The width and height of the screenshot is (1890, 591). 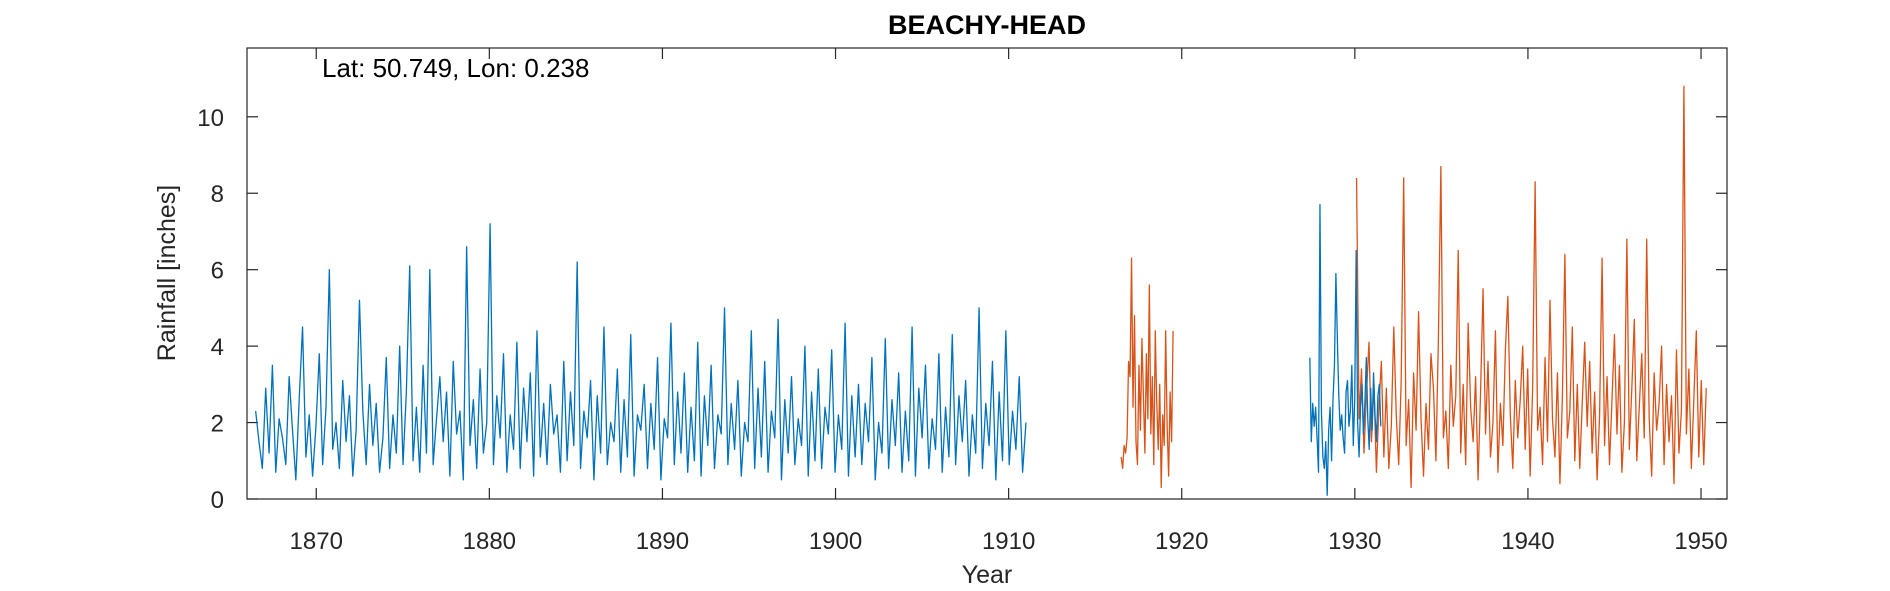 I want to click on location-annotation: Lat: 50.749, Lon: 0.238, so click(x=455, y=68).